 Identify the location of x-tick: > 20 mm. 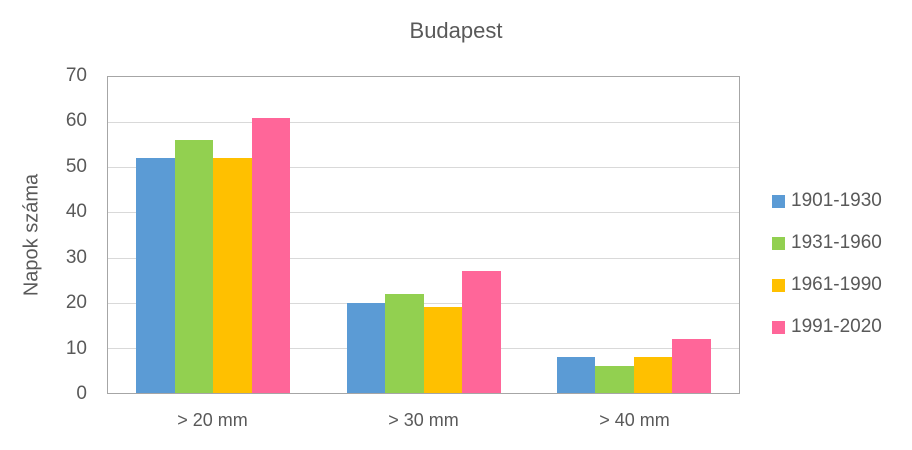
(212, 420).